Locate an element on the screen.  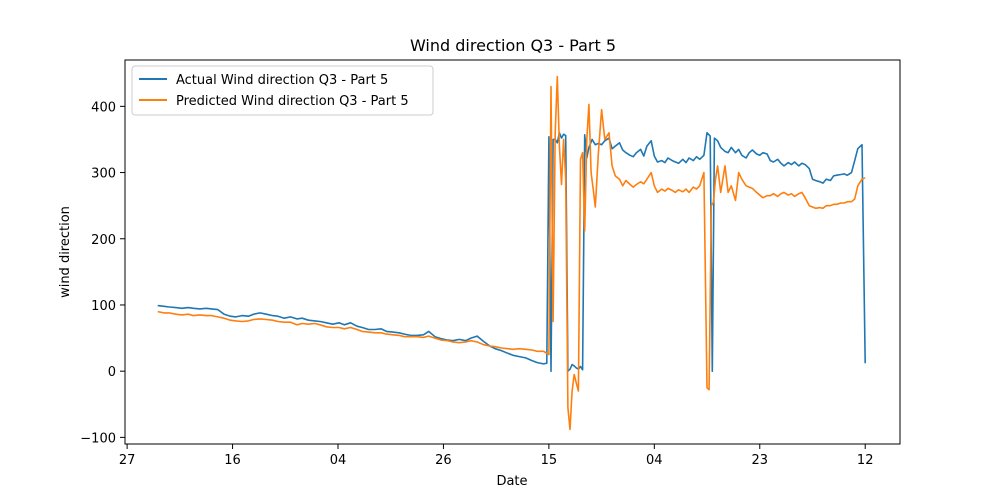
x-tick-label: 16 is located at coordinates (232, 460).